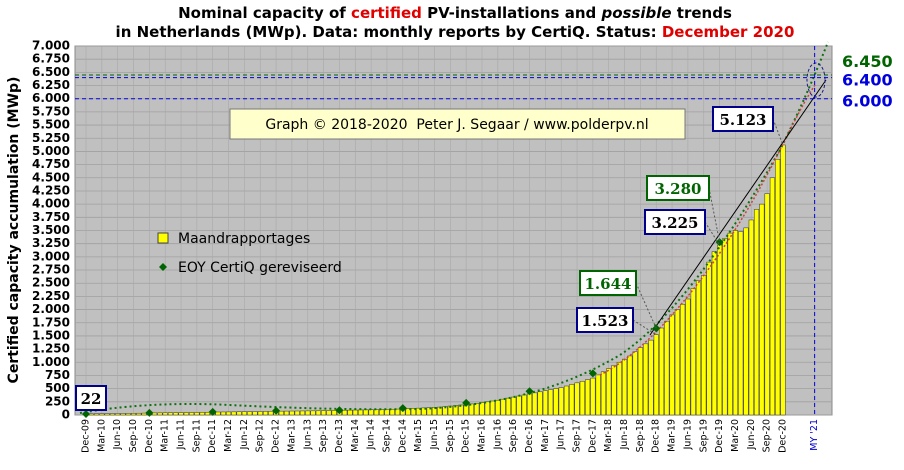  Describe the element at coordinates (228, 435) in the screenshot. I see `x-tick-label: Mar-12` at that location.